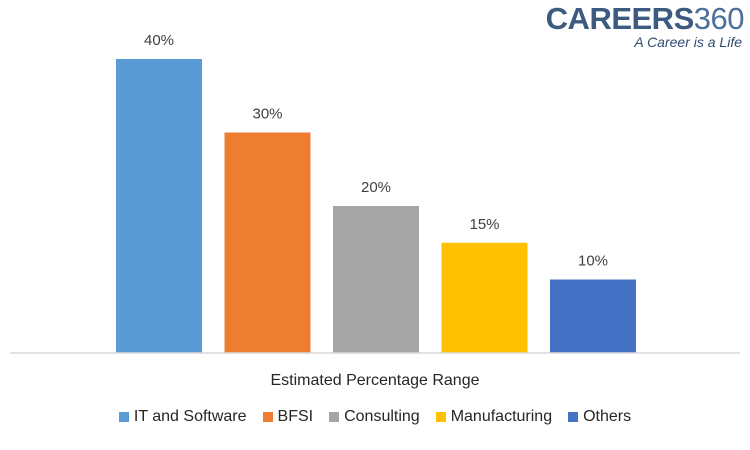 Image resolution: width=750 pixels, height=450 pixels. Describe the element at coordinates (334, 417) in the screenshot. I see `legend-swatch-consulting` at that location.